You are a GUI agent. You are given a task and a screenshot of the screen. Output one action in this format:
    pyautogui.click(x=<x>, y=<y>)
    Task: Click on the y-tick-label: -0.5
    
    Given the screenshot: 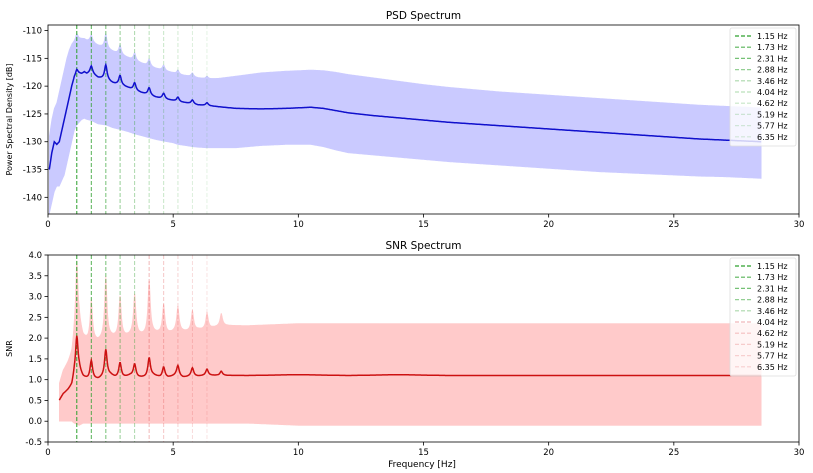 What is the action you would take?
    pyautogui.click(x=33, y=443)
    